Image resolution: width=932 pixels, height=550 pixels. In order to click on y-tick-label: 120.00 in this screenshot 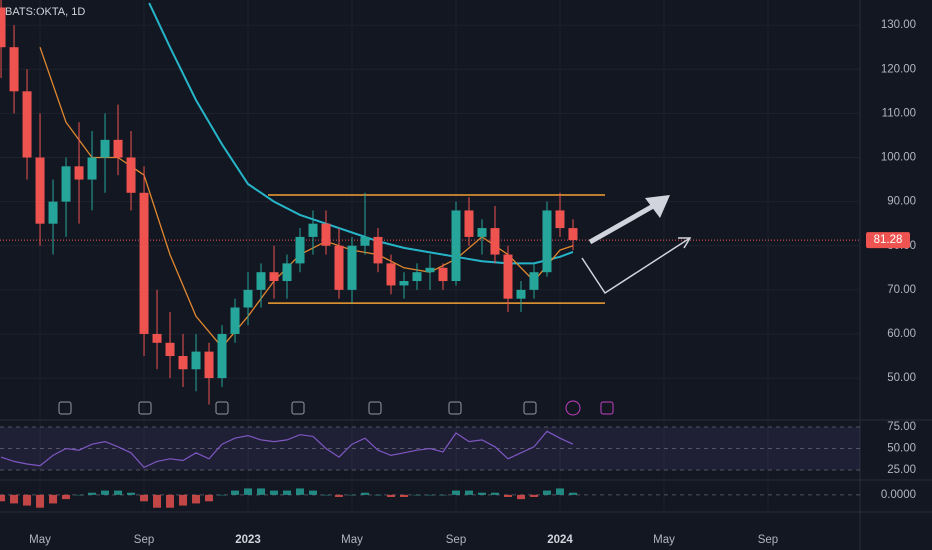, I will do `click(898, 69)`.